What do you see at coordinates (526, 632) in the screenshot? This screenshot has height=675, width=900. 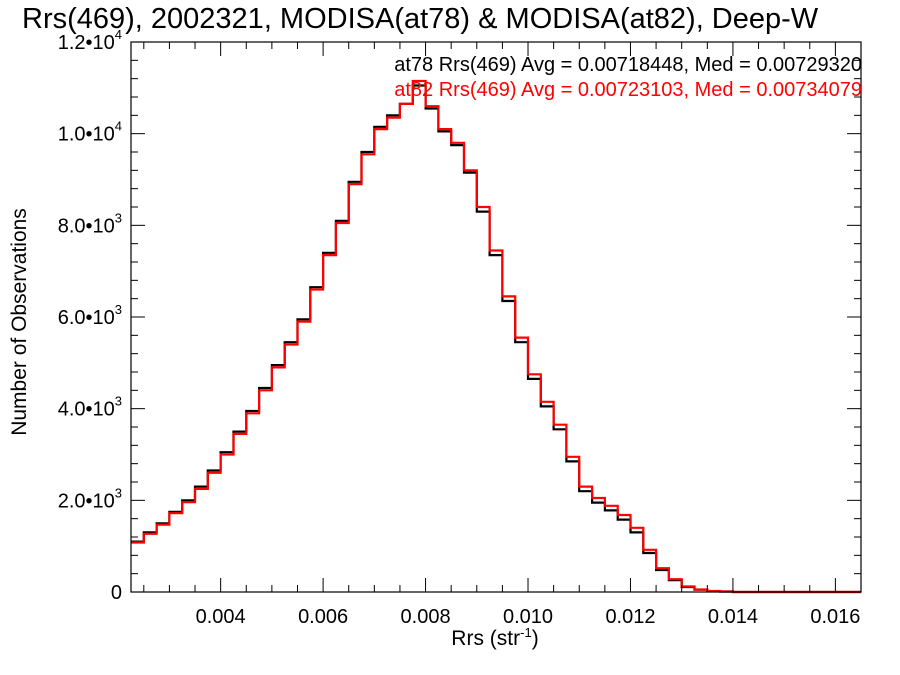 I see `x-axis-label-superscript: -1` at bounding box center [526, 632].